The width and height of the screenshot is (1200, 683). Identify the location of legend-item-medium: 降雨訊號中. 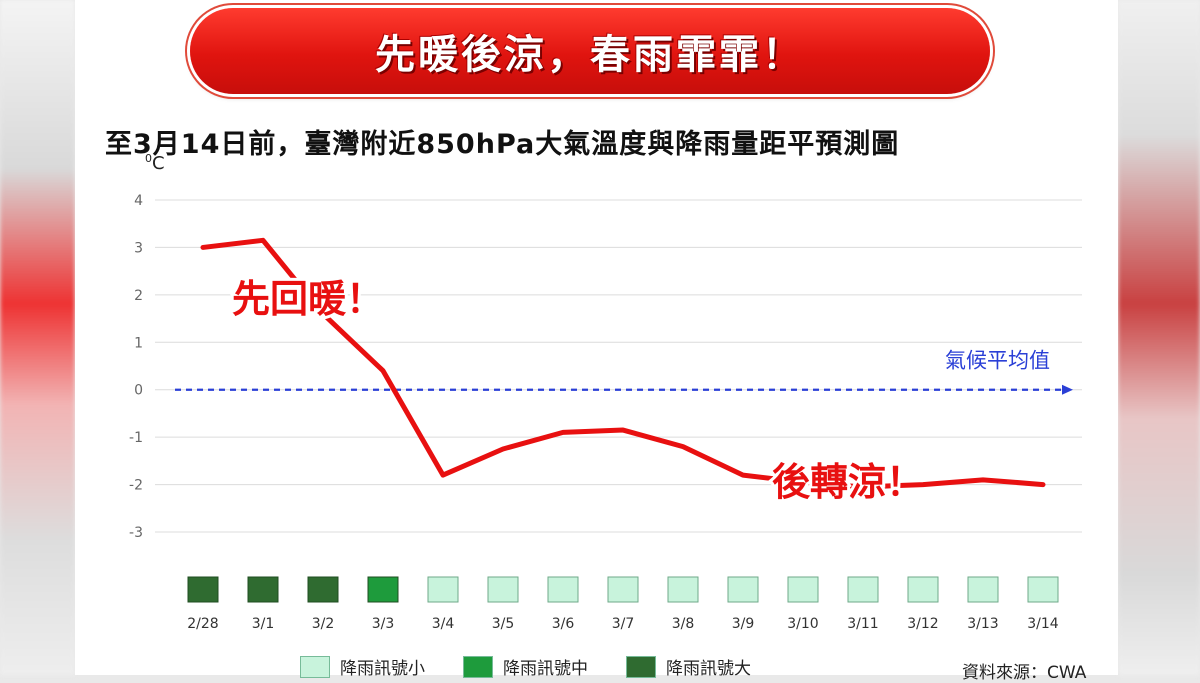
(525, 666).